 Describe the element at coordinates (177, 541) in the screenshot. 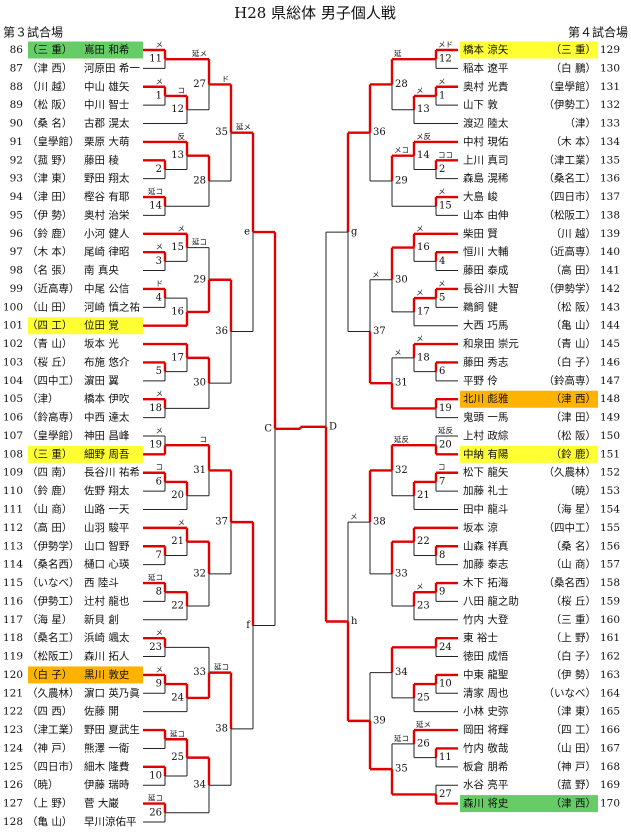

I see `match-label: 21` at that location.